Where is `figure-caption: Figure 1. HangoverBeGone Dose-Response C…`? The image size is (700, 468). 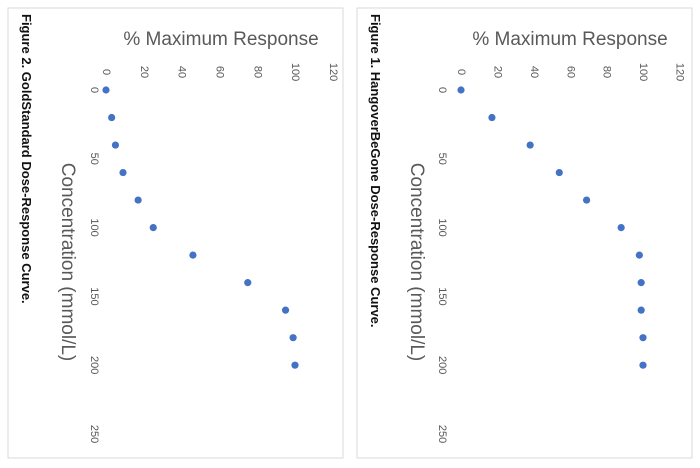 figure-caption: Figure 1. HangoverBeGone Dose-Response C… is located at coordinates (375, 171).